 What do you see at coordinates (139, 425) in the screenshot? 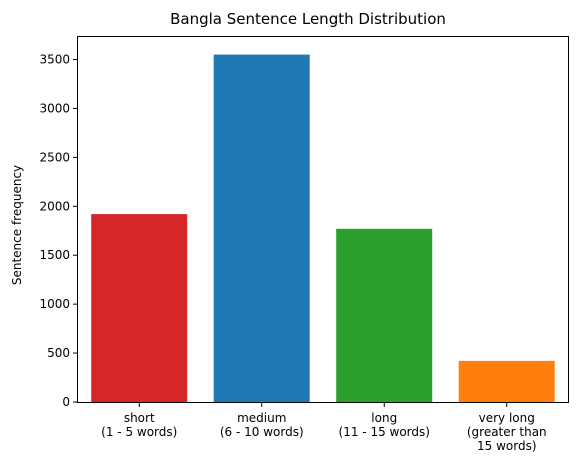
I see `x-tick-label-0: short (1 - 5 words)` at bounding box center [139, 425].